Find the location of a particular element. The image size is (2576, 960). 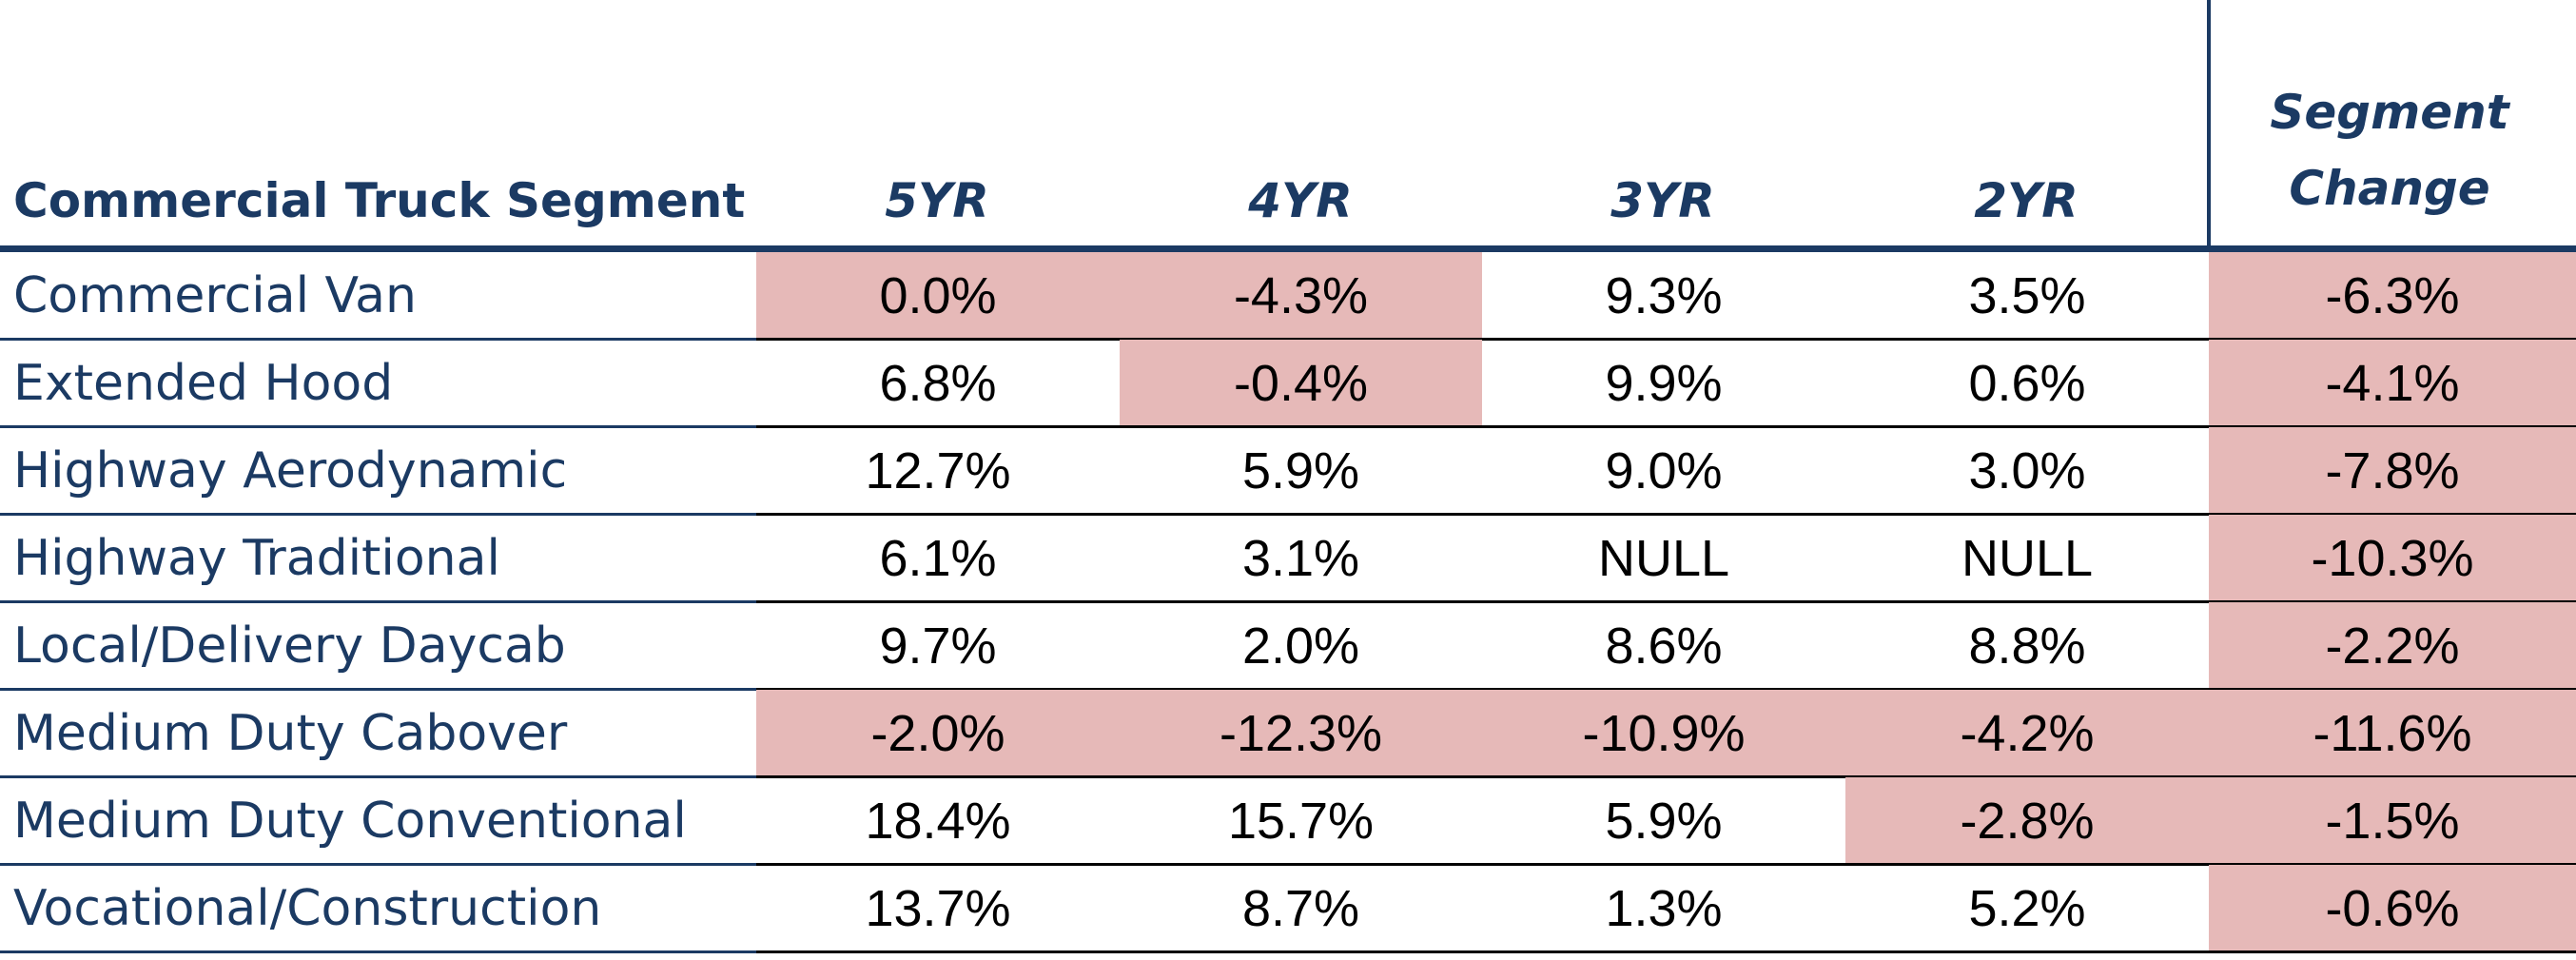

row-label: Highway Aerodynamic is located at coordinates (291, 471).